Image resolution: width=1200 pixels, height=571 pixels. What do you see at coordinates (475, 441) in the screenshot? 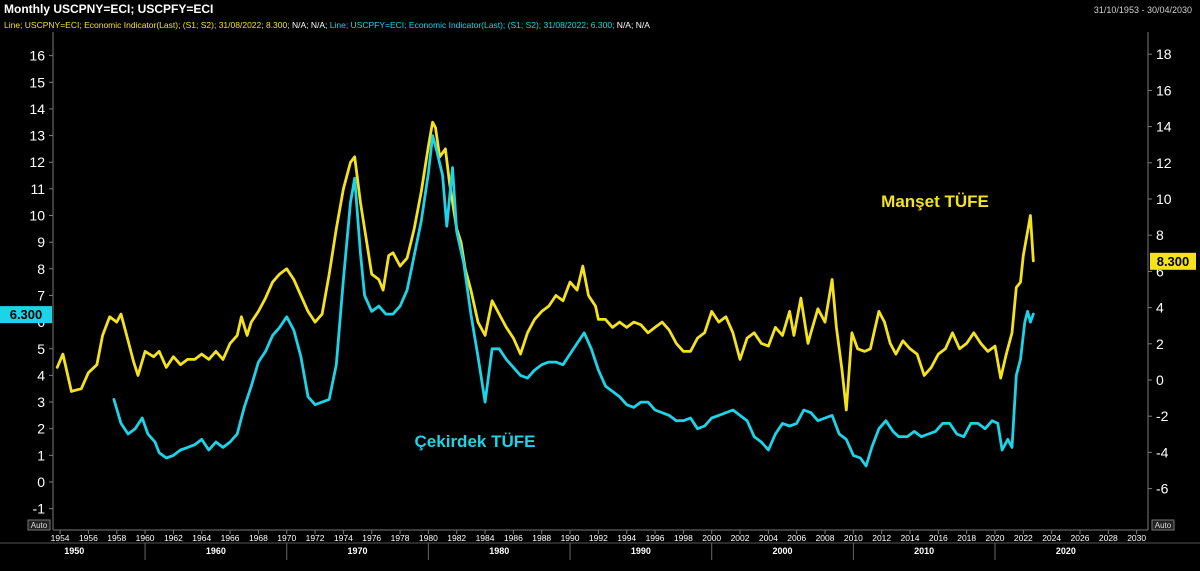
I see `core-annotation: Çekirdek TÜFE` at bounding box center [475, 441].